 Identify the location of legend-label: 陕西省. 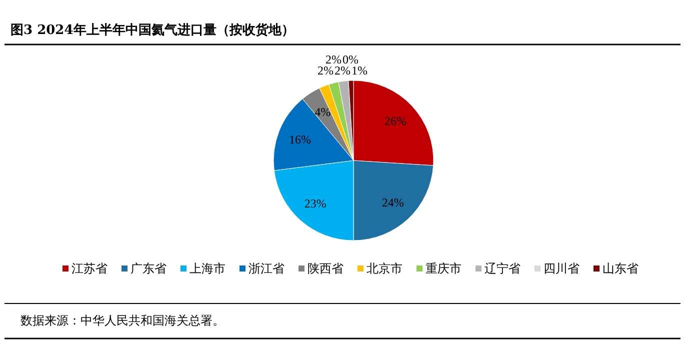
(326, 269).